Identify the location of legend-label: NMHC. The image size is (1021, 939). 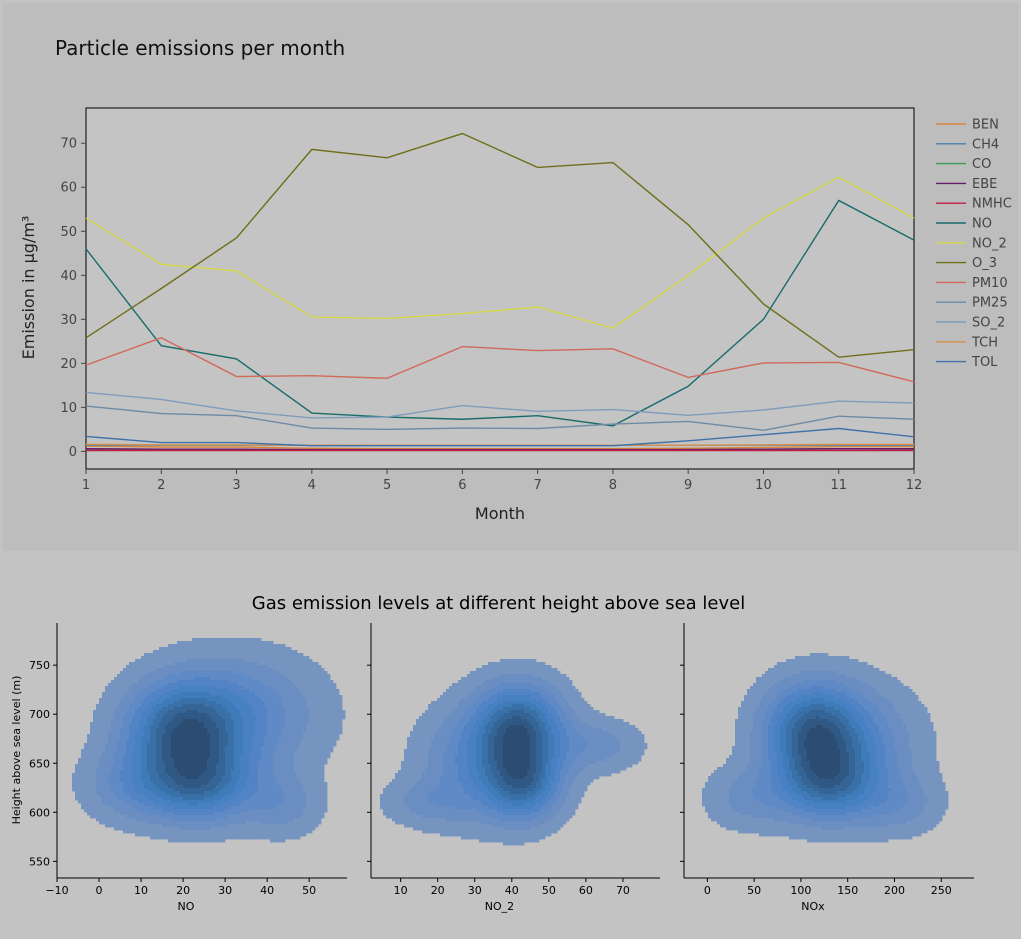
(992, 204).